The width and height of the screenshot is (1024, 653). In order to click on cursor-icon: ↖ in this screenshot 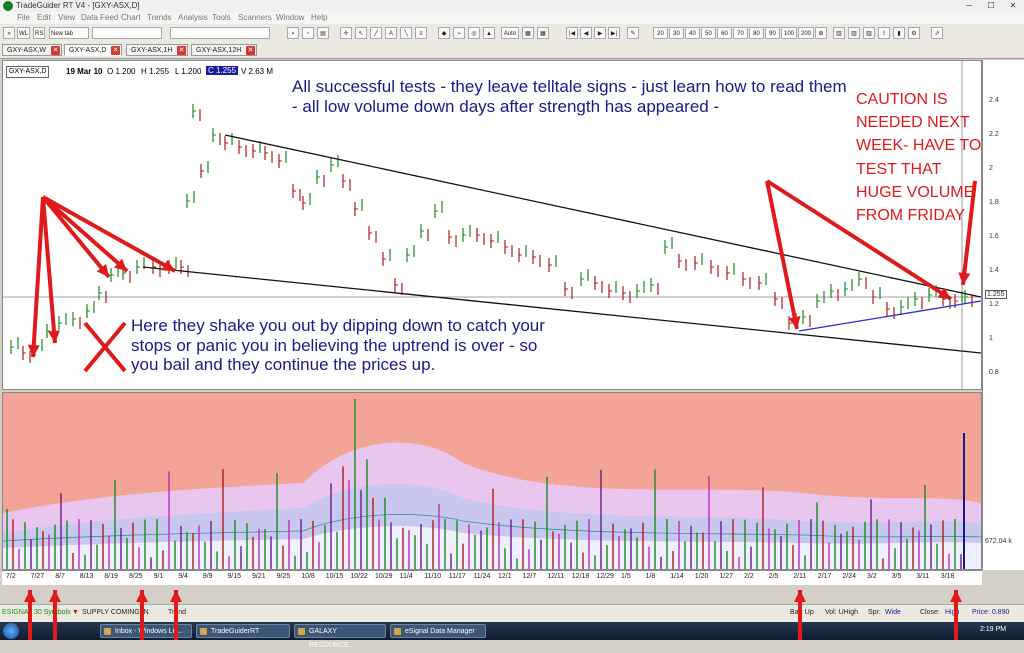, I will do `click(361, 33)`.